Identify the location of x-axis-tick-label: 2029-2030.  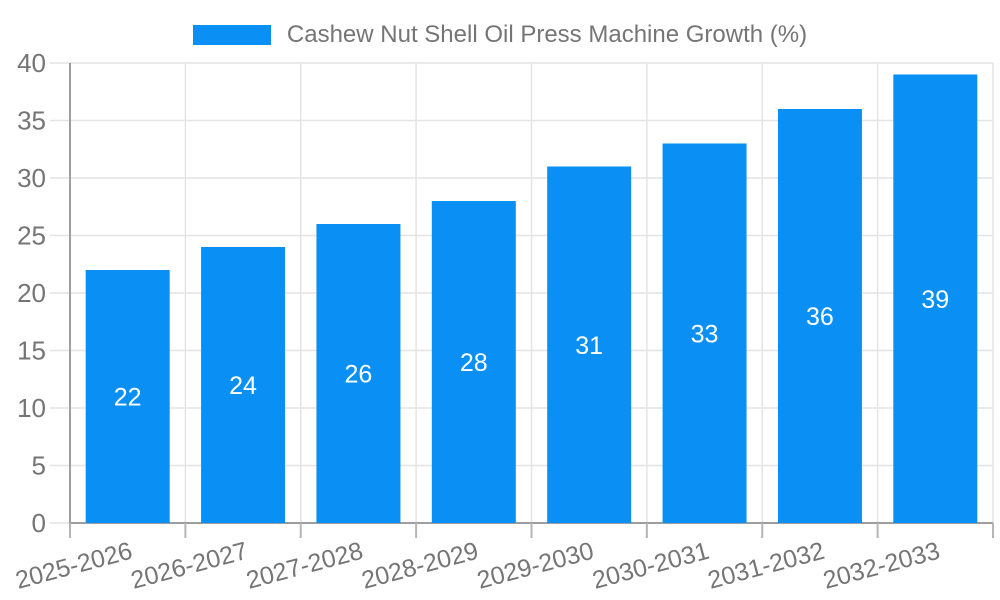
(535, 566).